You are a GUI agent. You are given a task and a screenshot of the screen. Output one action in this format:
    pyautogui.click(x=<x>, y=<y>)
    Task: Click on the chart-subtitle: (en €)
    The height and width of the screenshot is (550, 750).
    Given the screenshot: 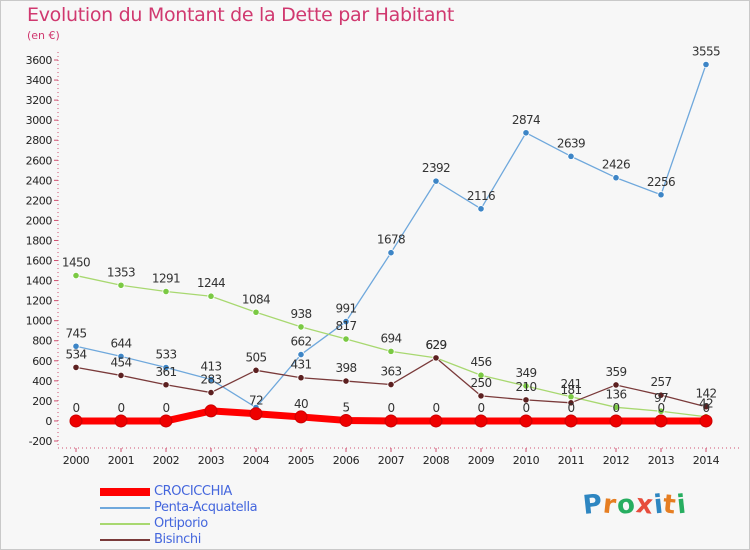 What is the action you would take?
    pyautogui.click(x=43, y=35)
    